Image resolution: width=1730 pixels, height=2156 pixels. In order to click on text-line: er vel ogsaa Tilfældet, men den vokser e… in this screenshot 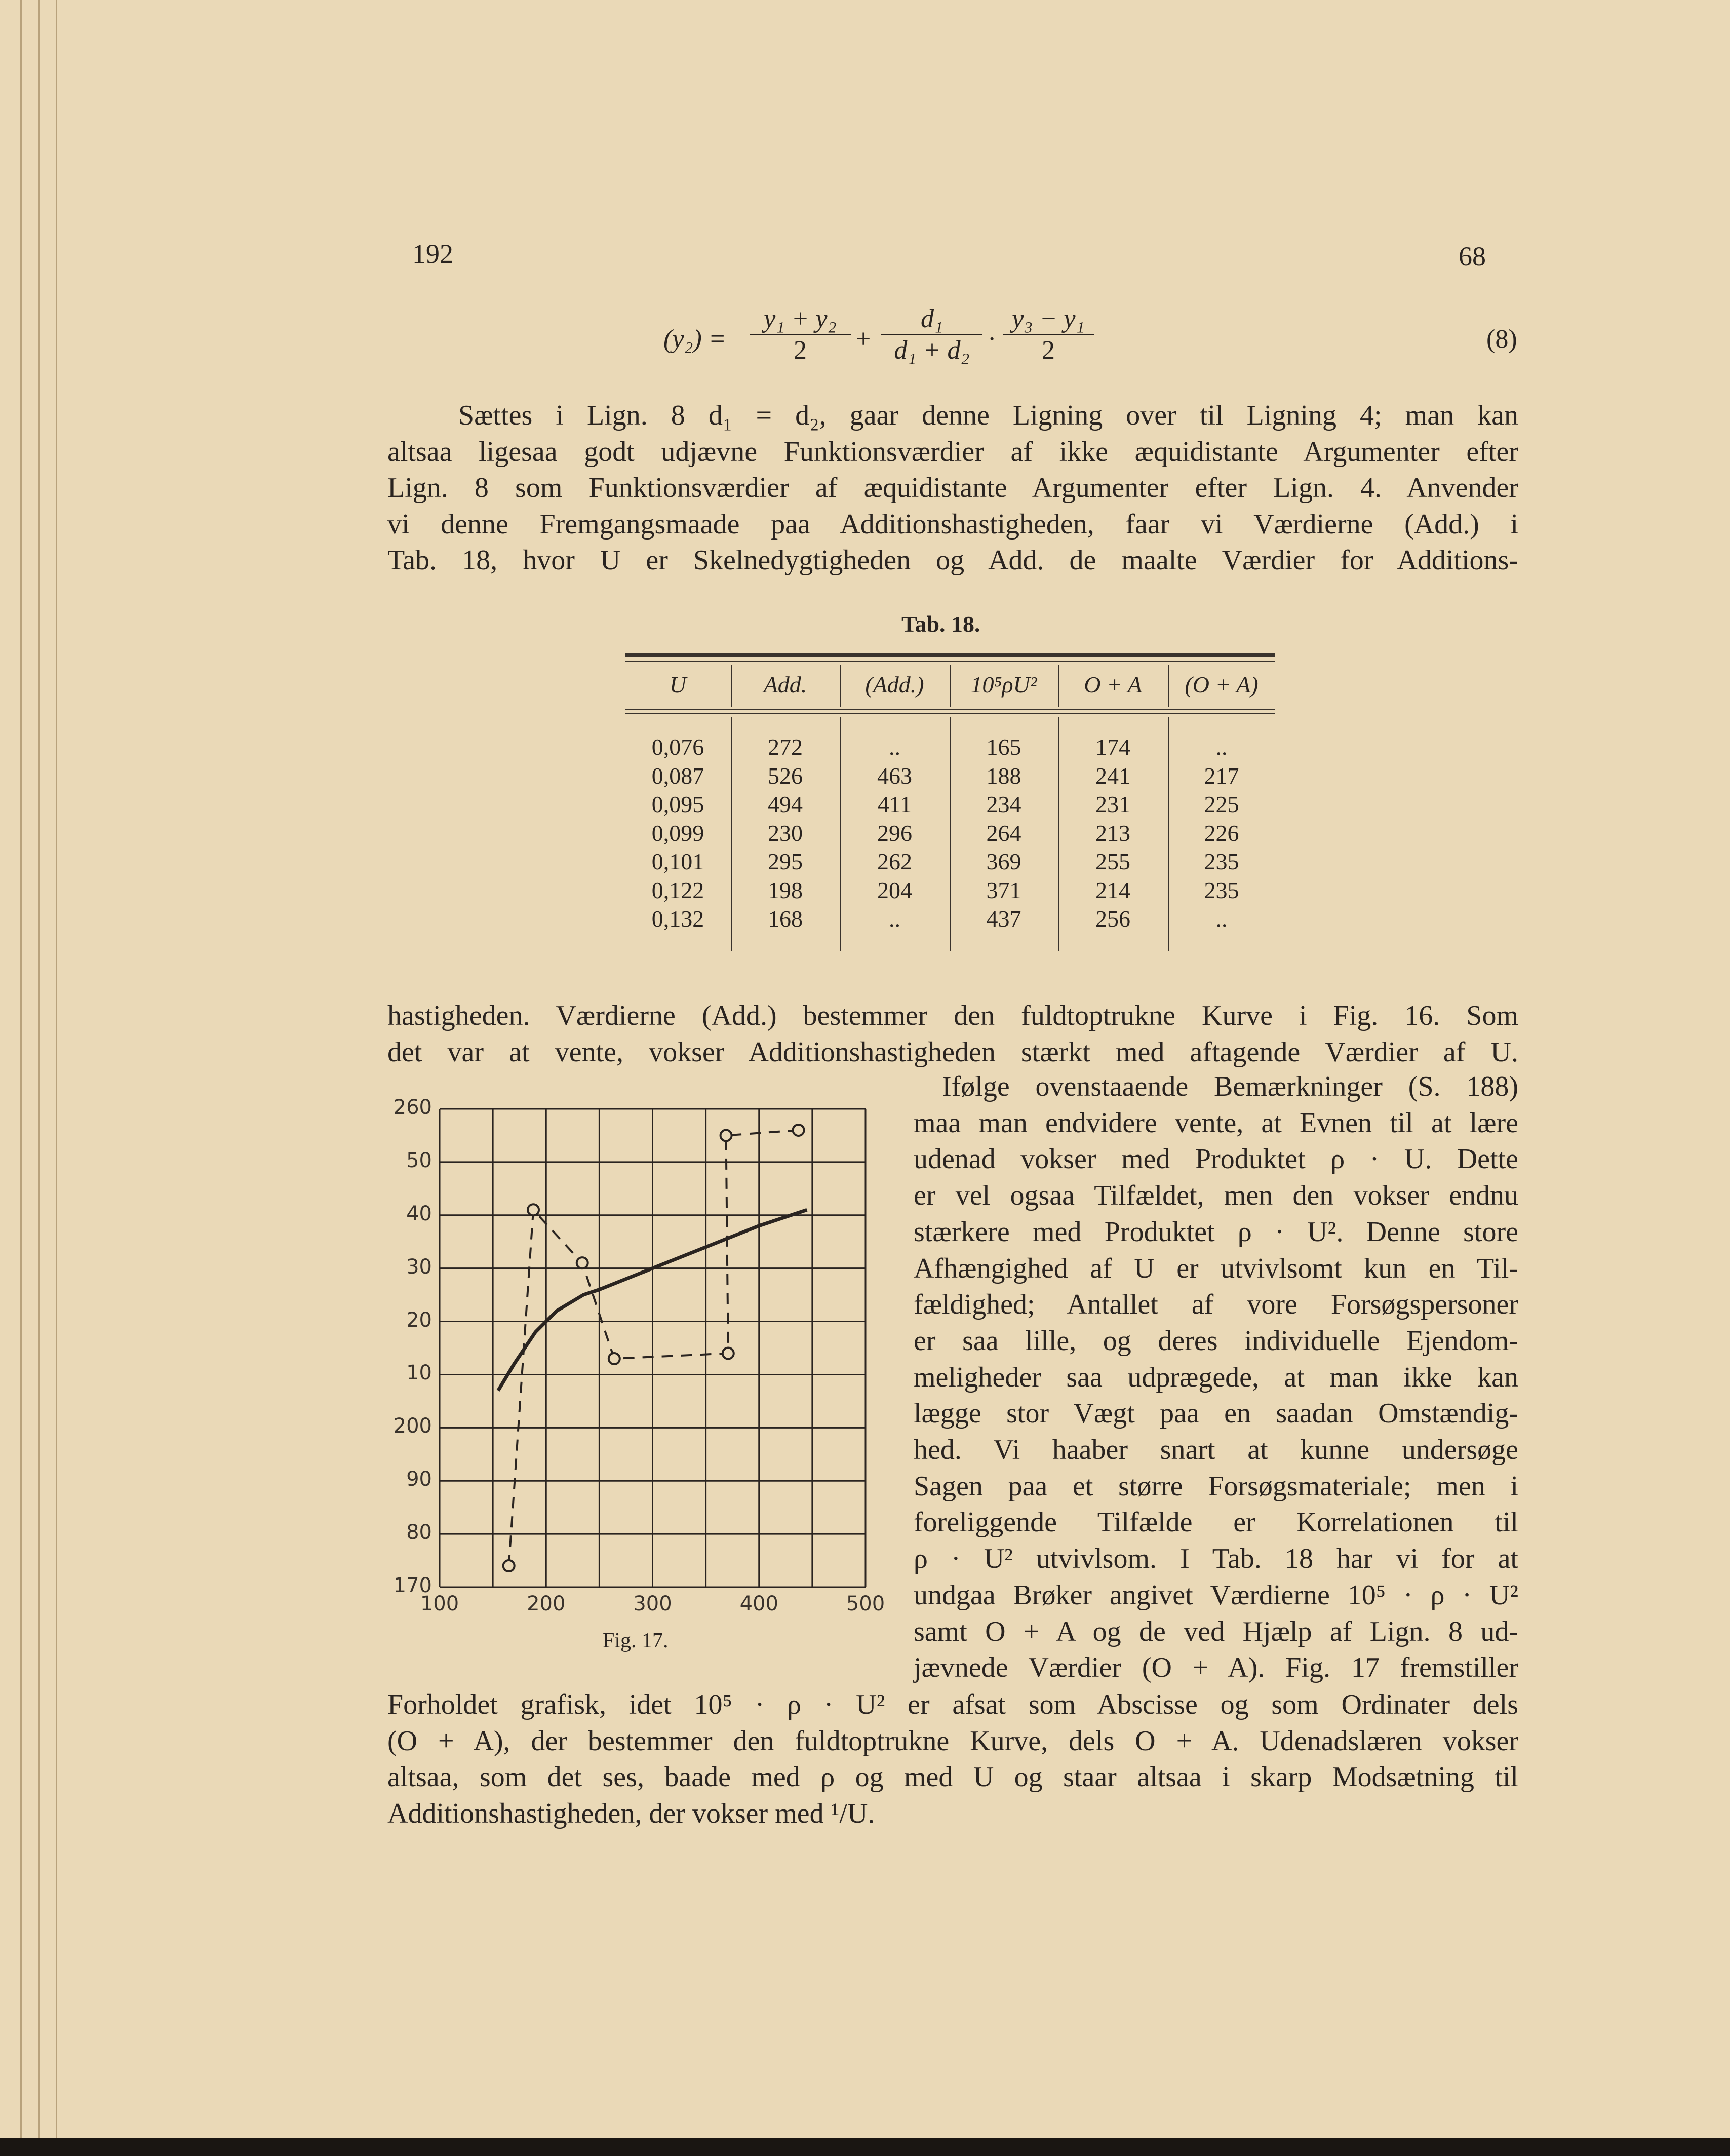, I will do `click(1216, 1196)`.